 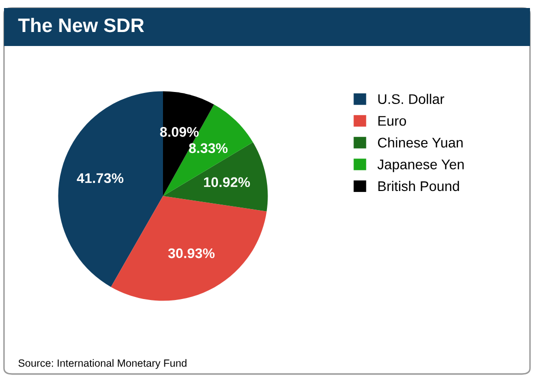 I want to click on source-note: Source: International Monetary Fund, so click(x=102, y=364).